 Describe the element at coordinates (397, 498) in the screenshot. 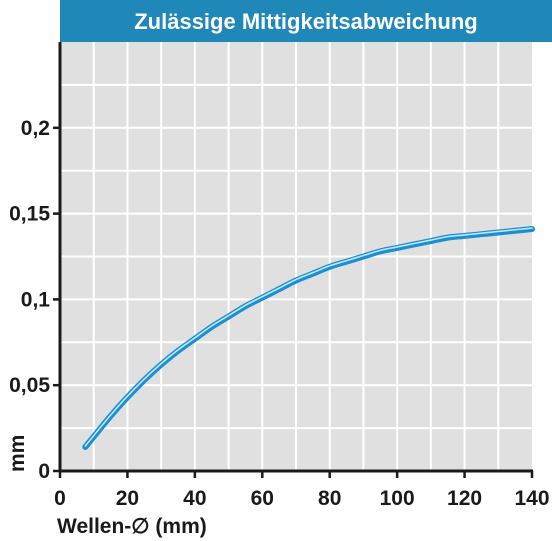

I see `x-tick-label: 100` at that location.